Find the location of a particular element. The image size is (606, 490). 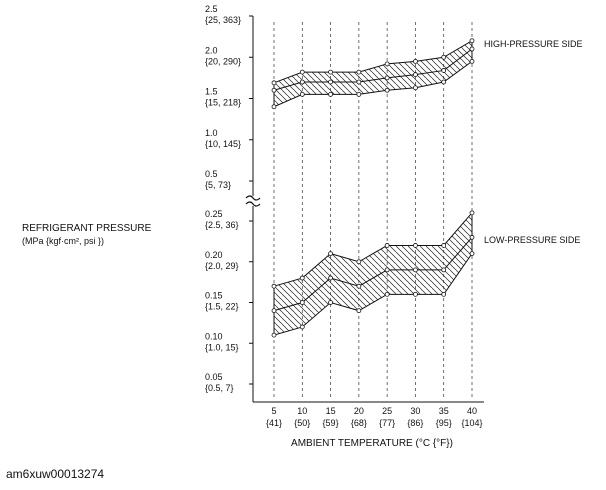

x-tick-sublabel-10: {50} is located at coordinates (302, 423).